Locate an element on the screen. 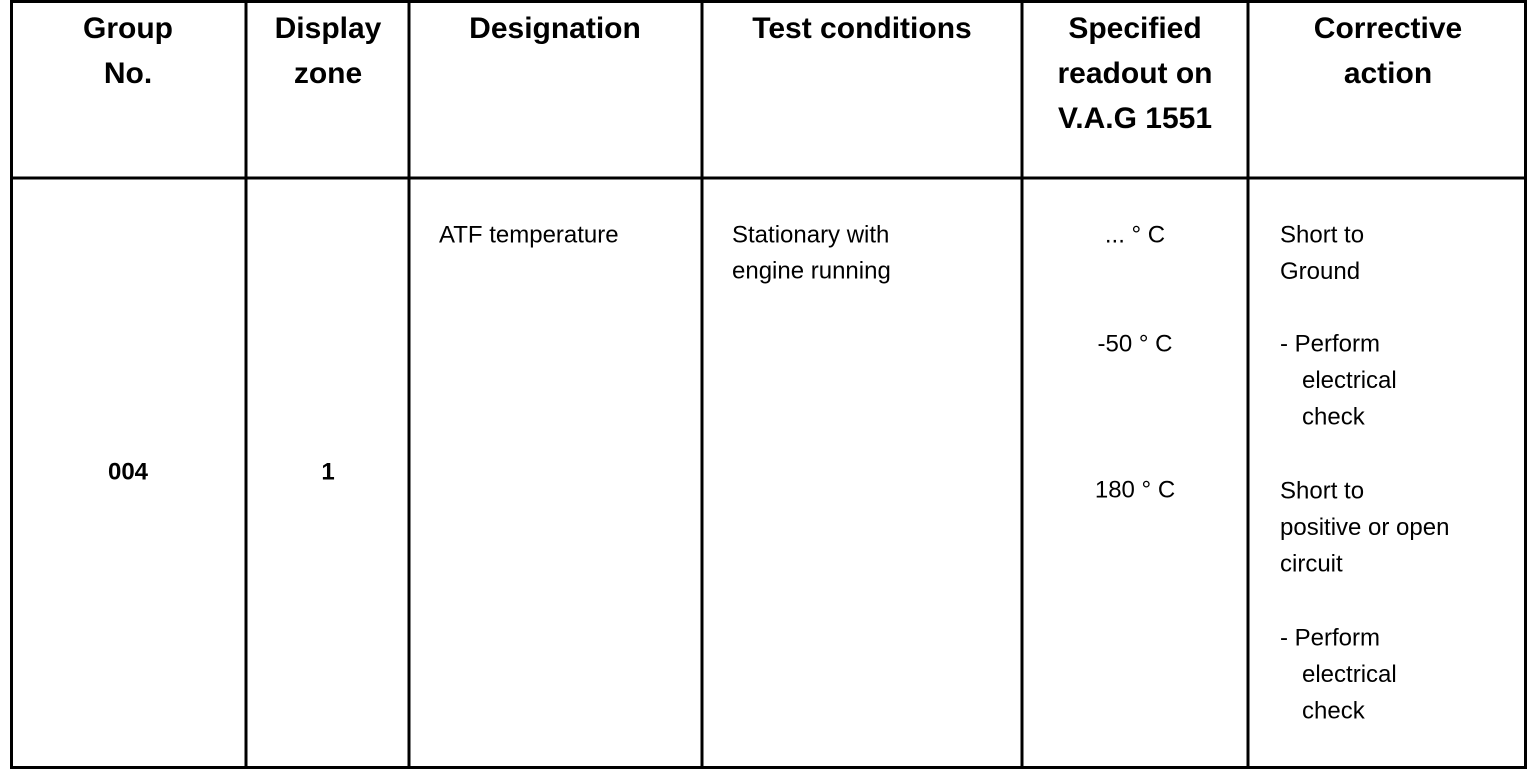 This screenshot has height=774, width=1536. test-condition: Stationary with is located at coordinates (810, 234).